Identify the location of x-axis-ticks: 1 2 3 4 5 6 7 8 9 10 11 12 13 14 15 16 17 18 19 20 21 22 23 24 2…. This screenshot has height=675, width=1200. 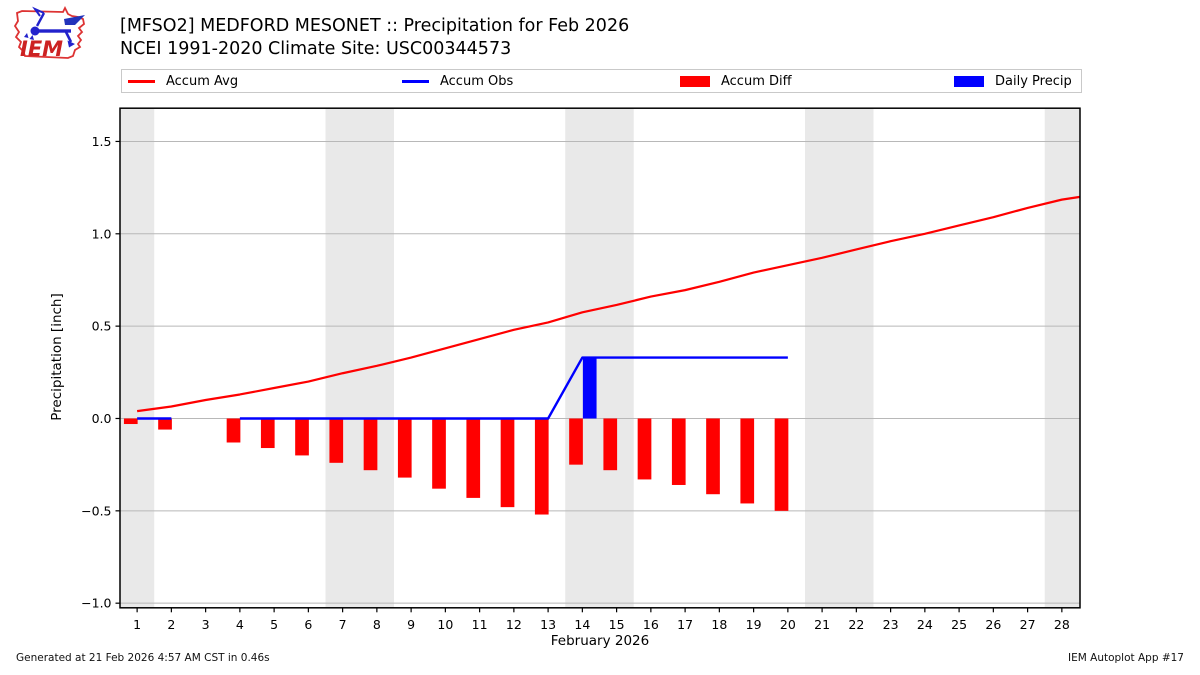
(601, 619).